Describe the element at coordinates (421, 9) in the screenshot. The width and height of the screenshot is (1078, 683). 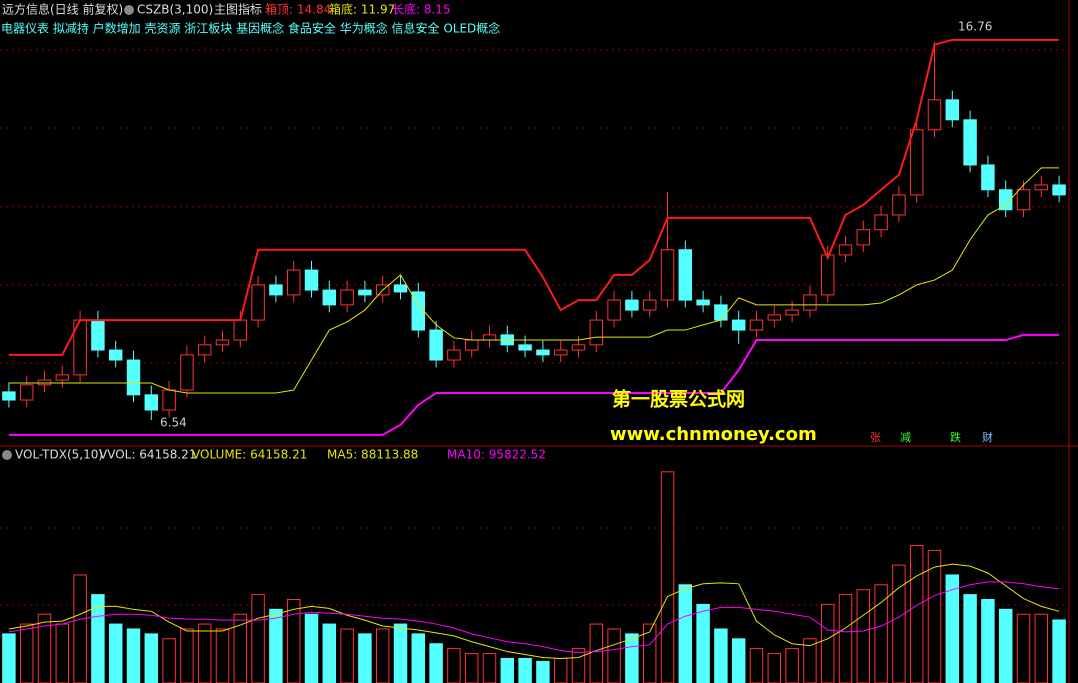
I see `legend-long-bottom: 长底: 8.15` at that location.